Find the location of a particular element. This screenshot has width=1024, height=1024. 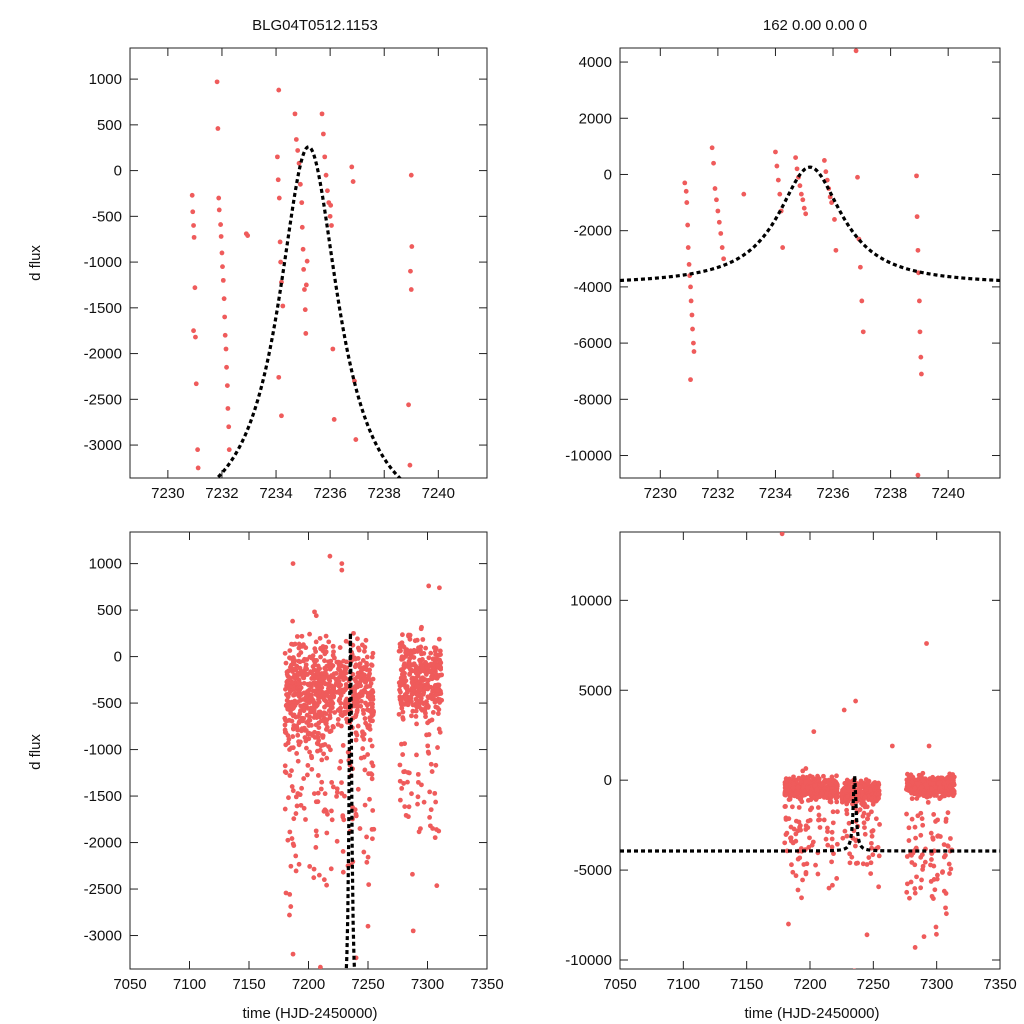

y-tick-label: 4000 is located at coordinates (595, 62).